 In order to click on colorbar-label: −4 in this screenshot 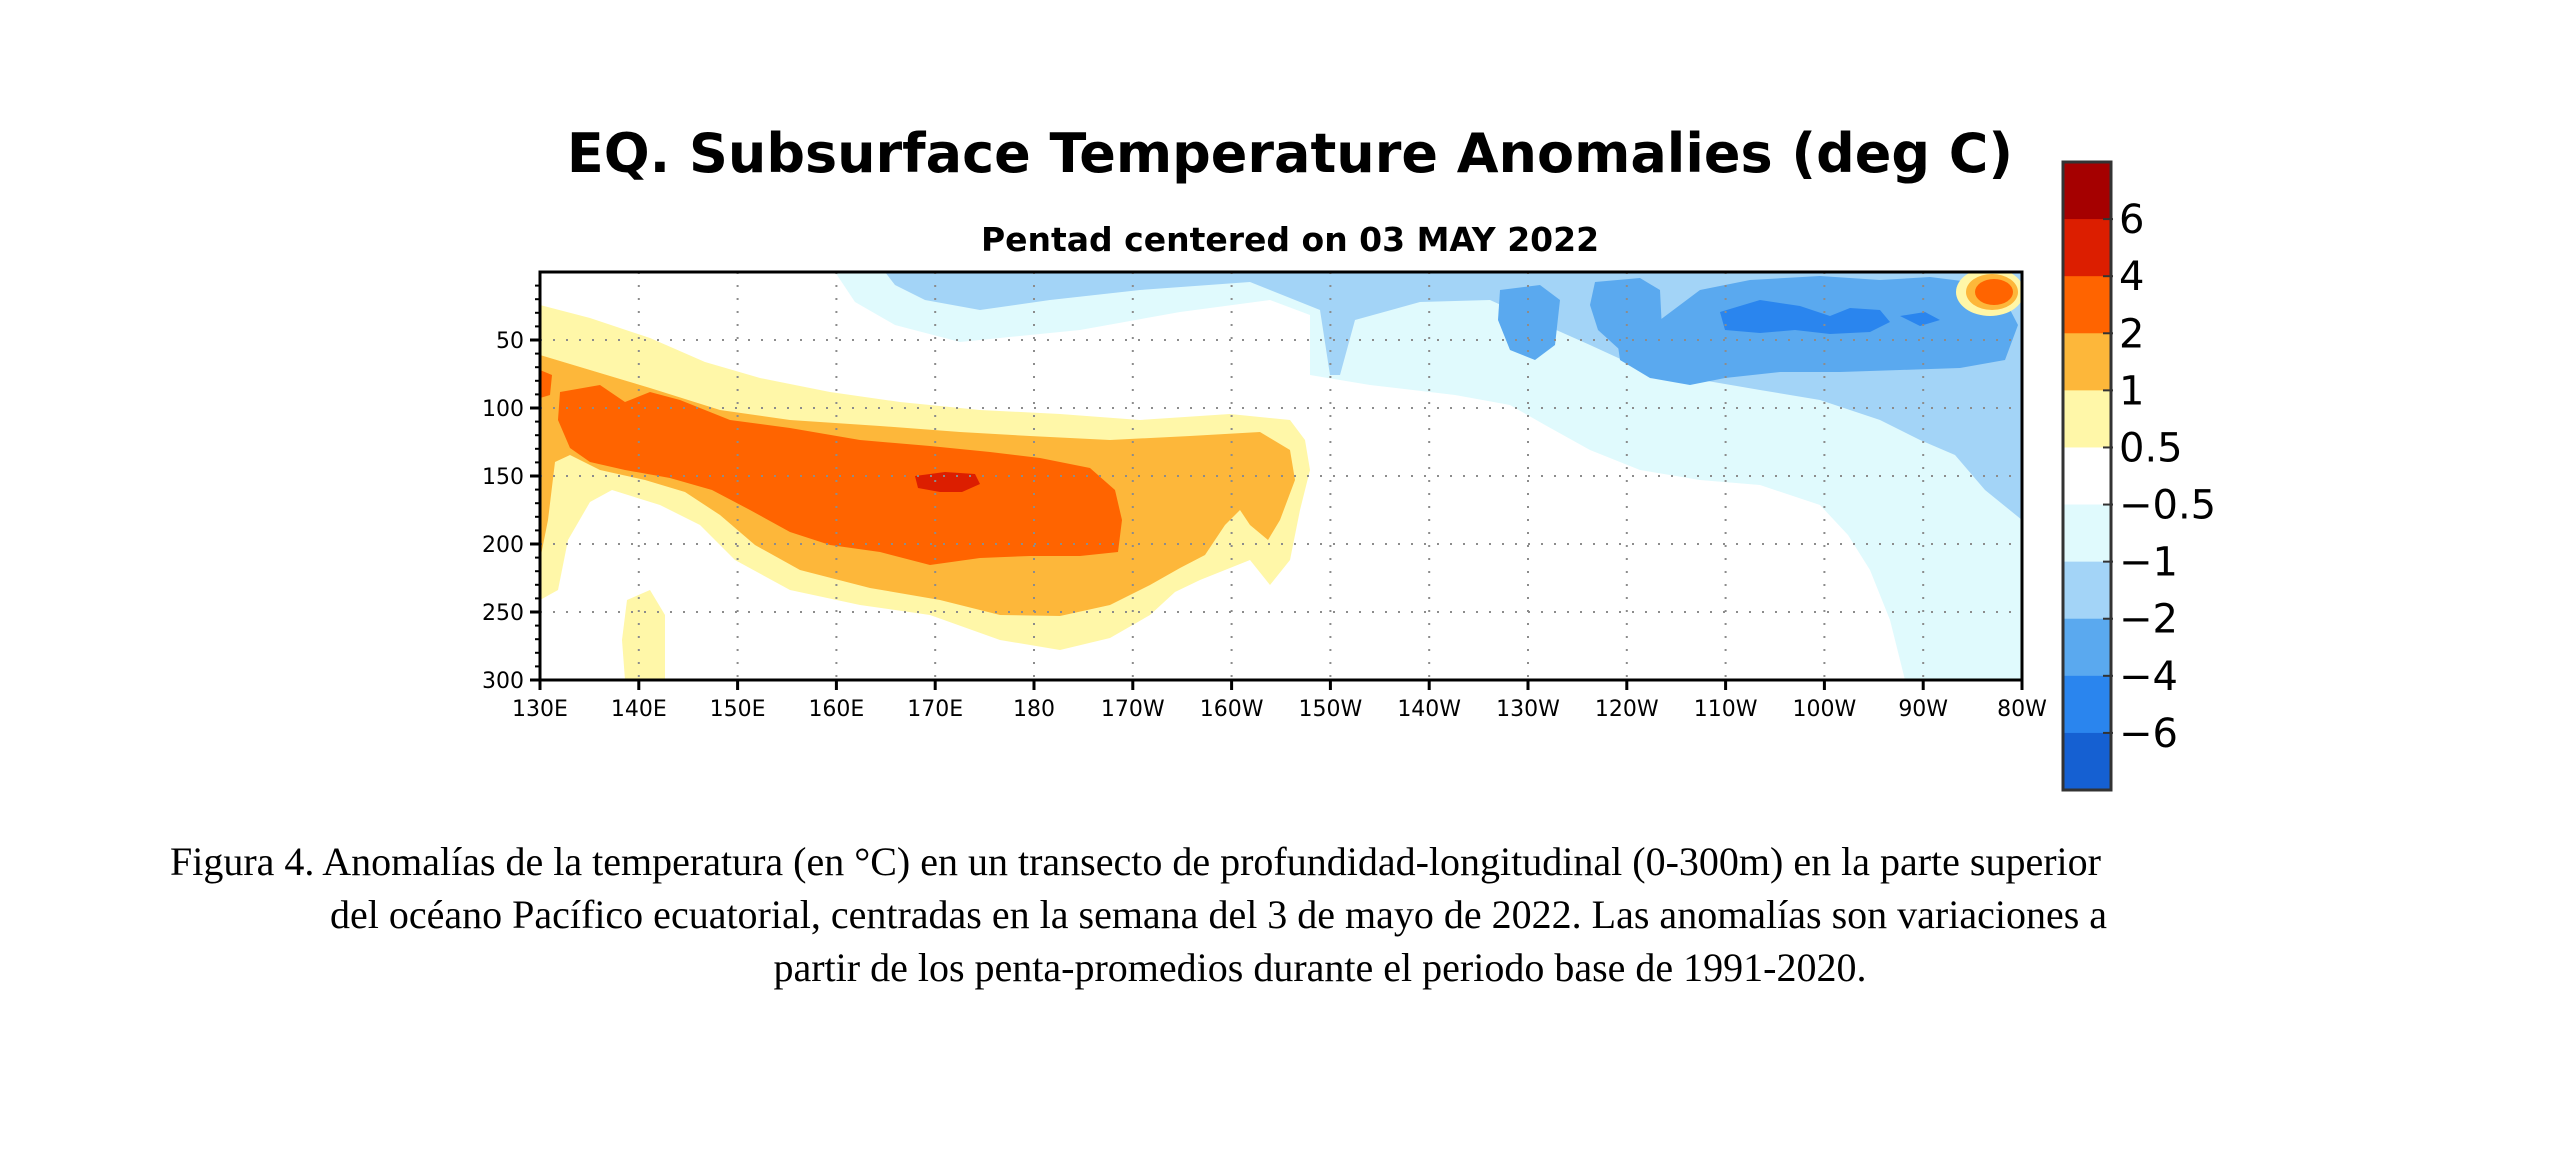, I will do `click(2148, 677)`.